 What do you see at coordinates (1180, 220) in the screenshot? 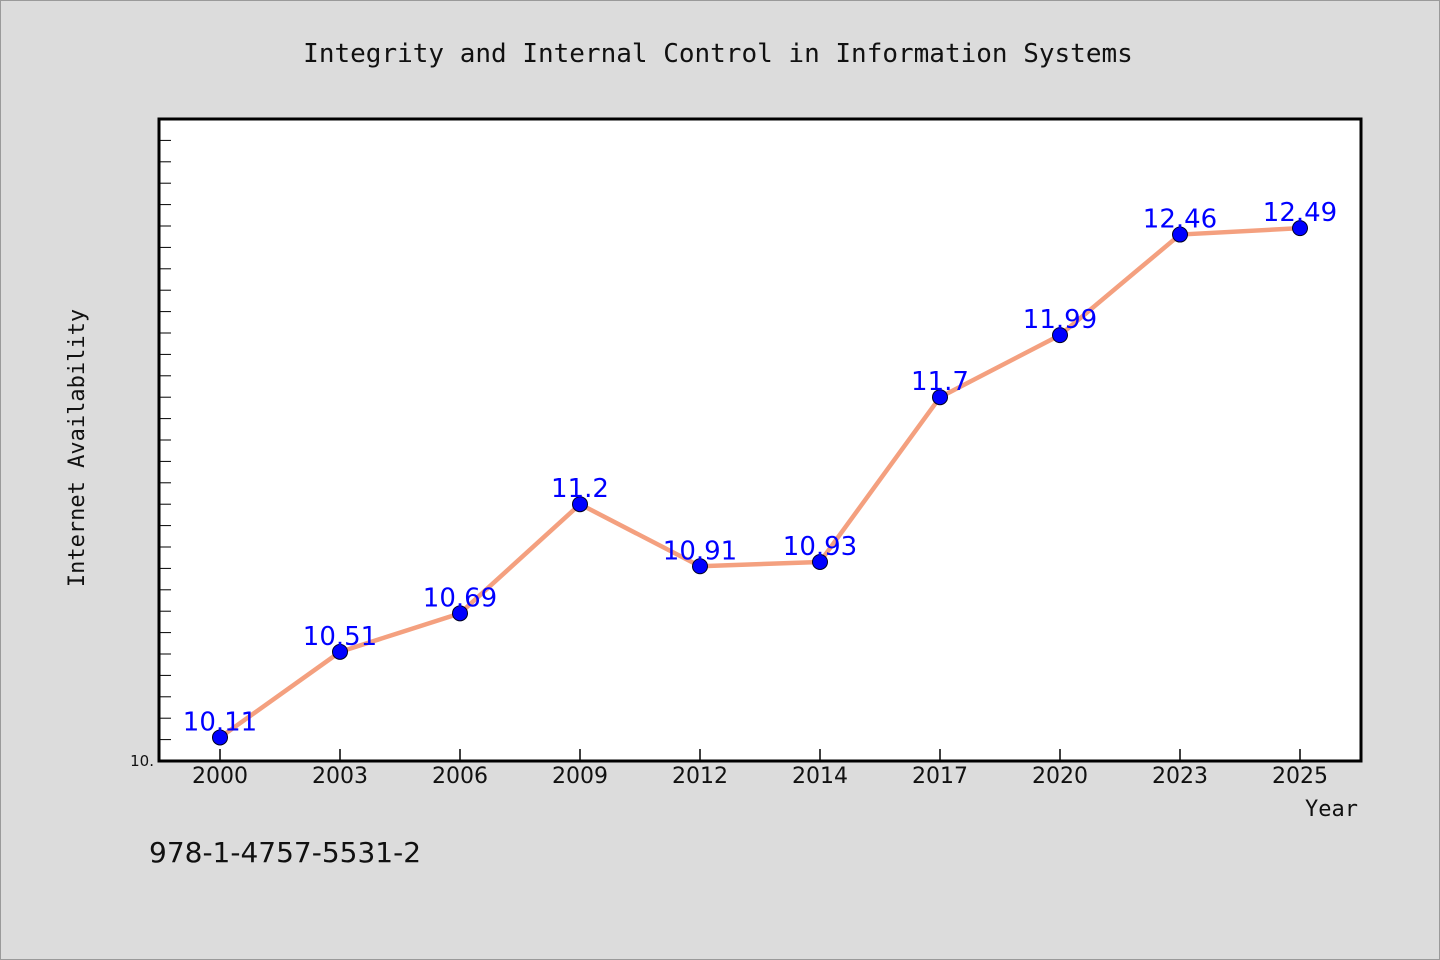
I see `data-label: 12.46` at bounding box center [1180, 220].